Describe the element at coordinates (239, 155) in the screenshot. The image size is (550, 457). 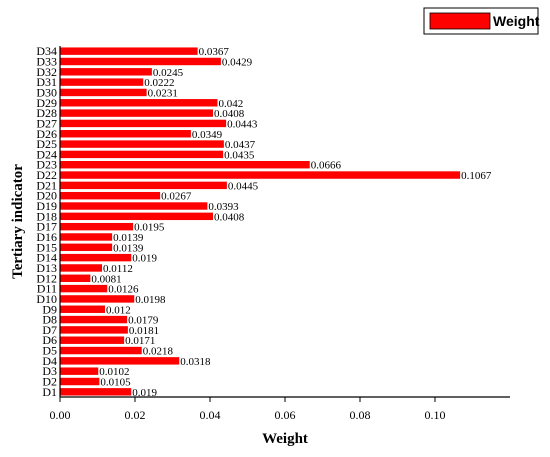
I see `data-label-d24: 0.0435` at that location.